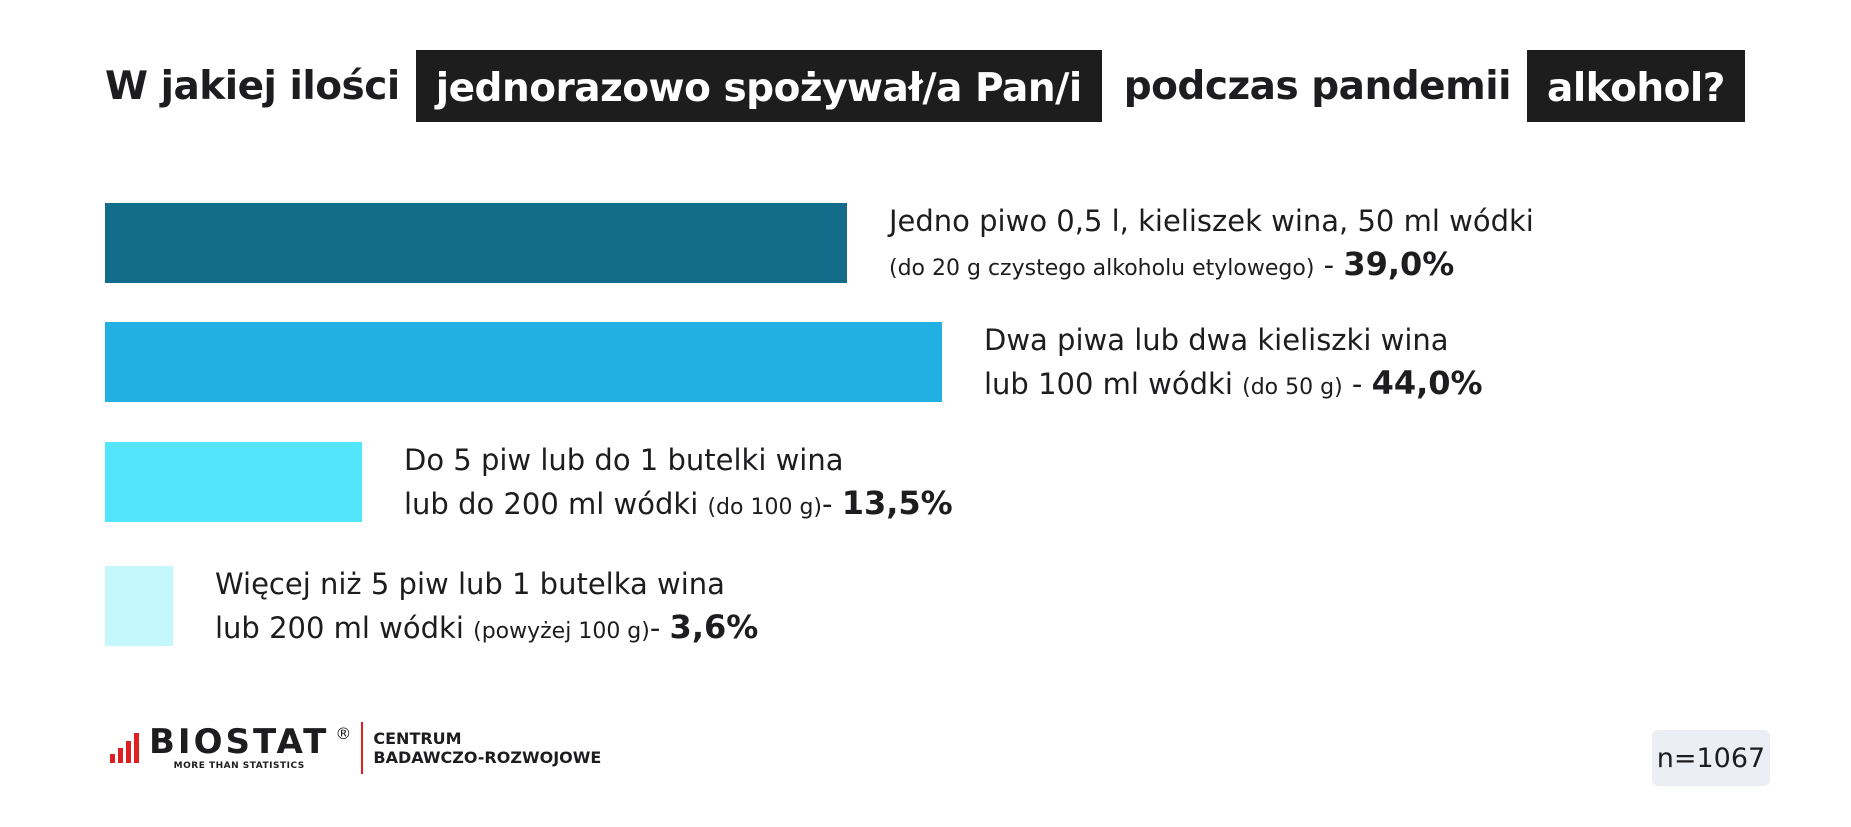 The image size is (1851, 827). What do you see at coordinates (343, 733) in the screenshot?
I see `registered-mark: ®` at bounding box center [343, 733].